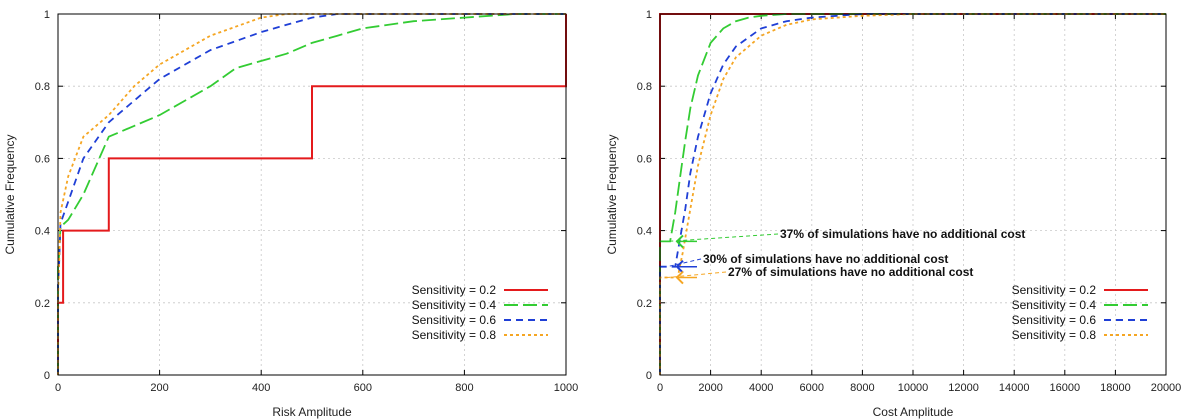  I want to click on x-tick-label: 18000, so click(1115, 388).